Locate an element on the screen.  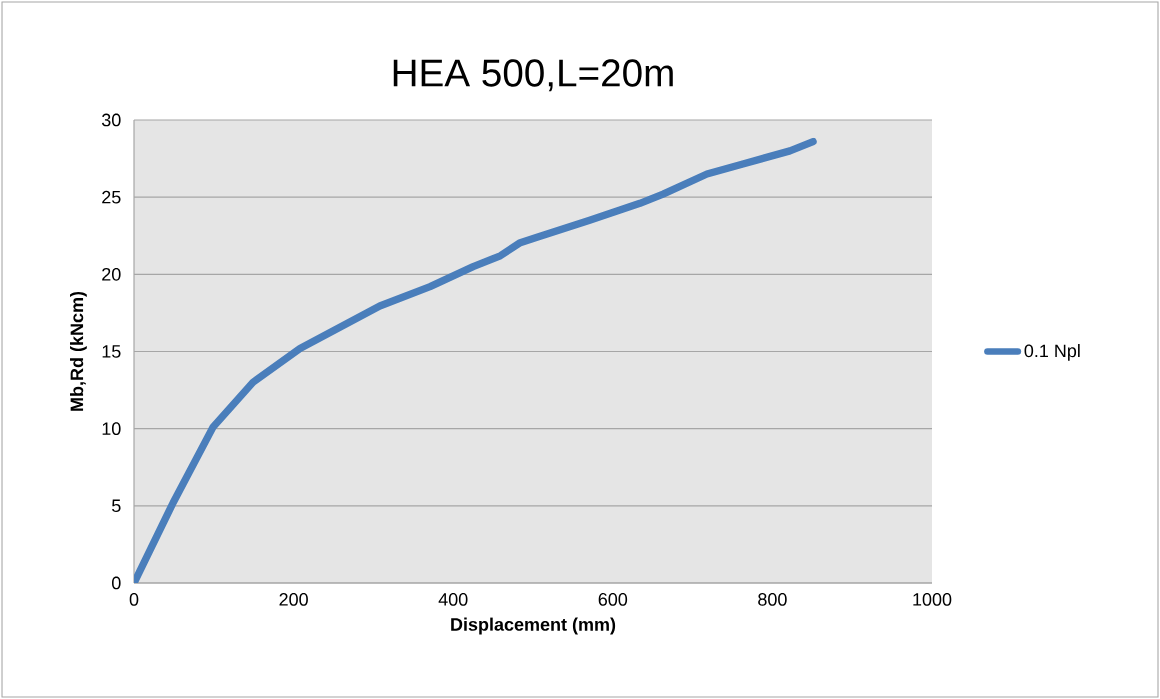
y-tick-label: 30 is located at coordinates (111, 120).